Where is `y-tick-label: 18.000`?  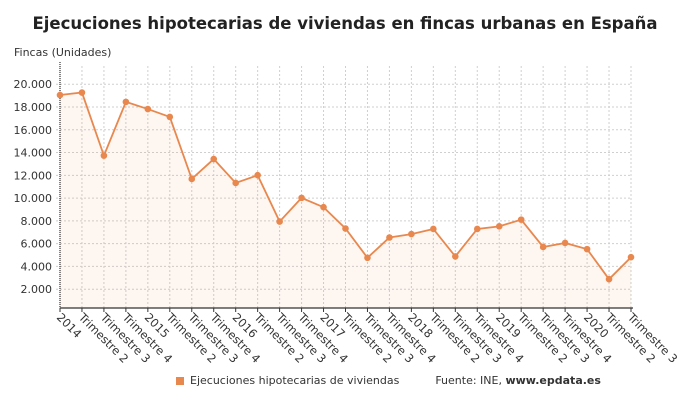
y-tick-label: 18.000 is located at coordinates (33, 107).